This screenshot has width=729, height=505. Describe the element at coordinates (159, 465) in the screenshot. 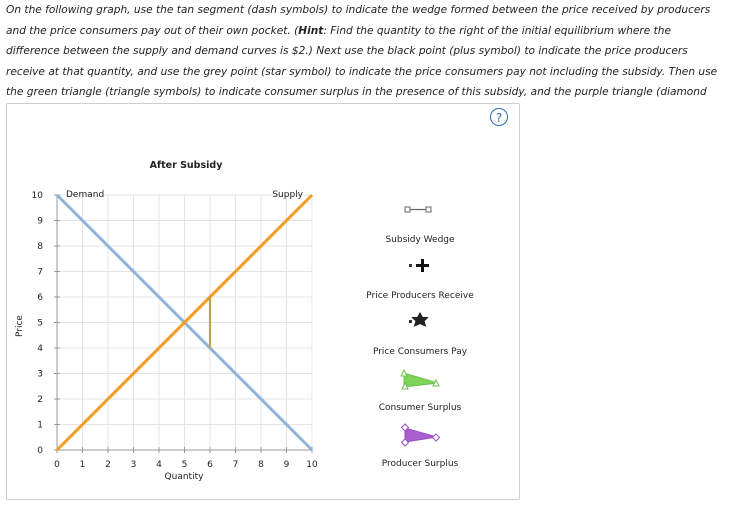

I see `x-tick-label: 4` at that location.